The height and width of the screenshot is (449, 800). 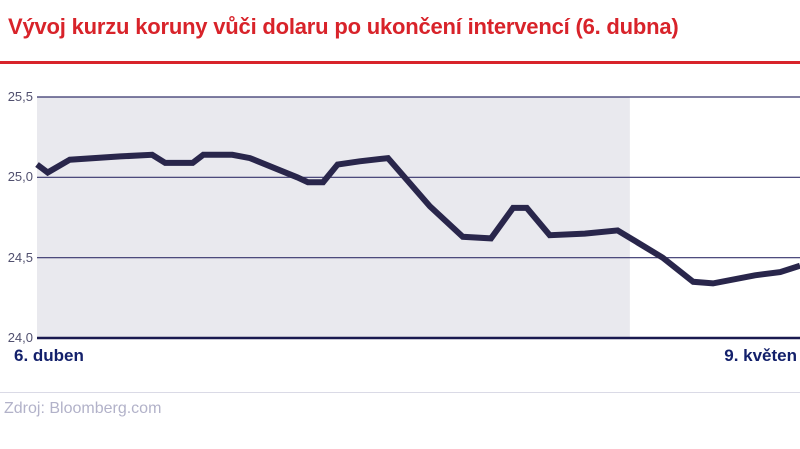 What do you see at coordinates (20, 257) in the screenshot?
I see `y-axis-tick-label: 24,5` at bounding box center [20, 257].